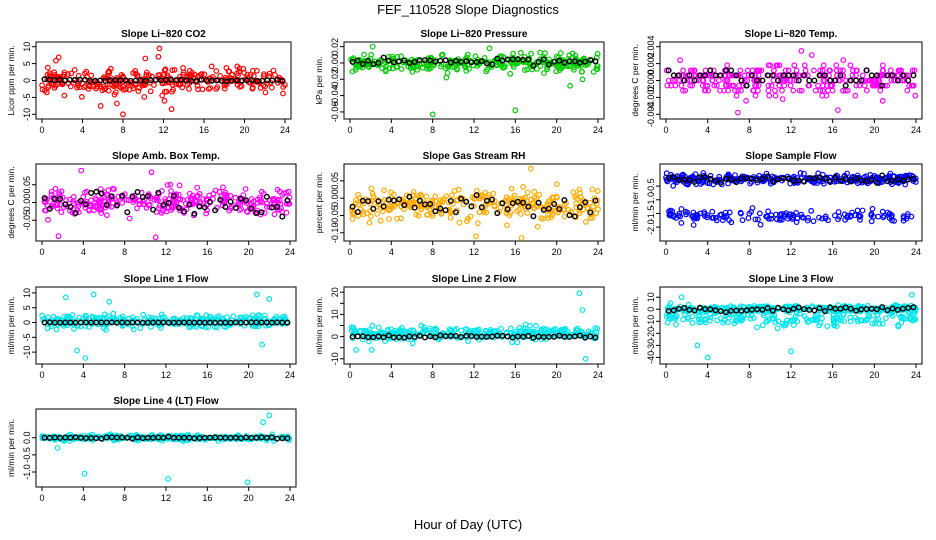  What do you see at coordinates (27, 455) in the screenshot?
I see `y-tick-label: -0.5` at bounding box center [27, 455].